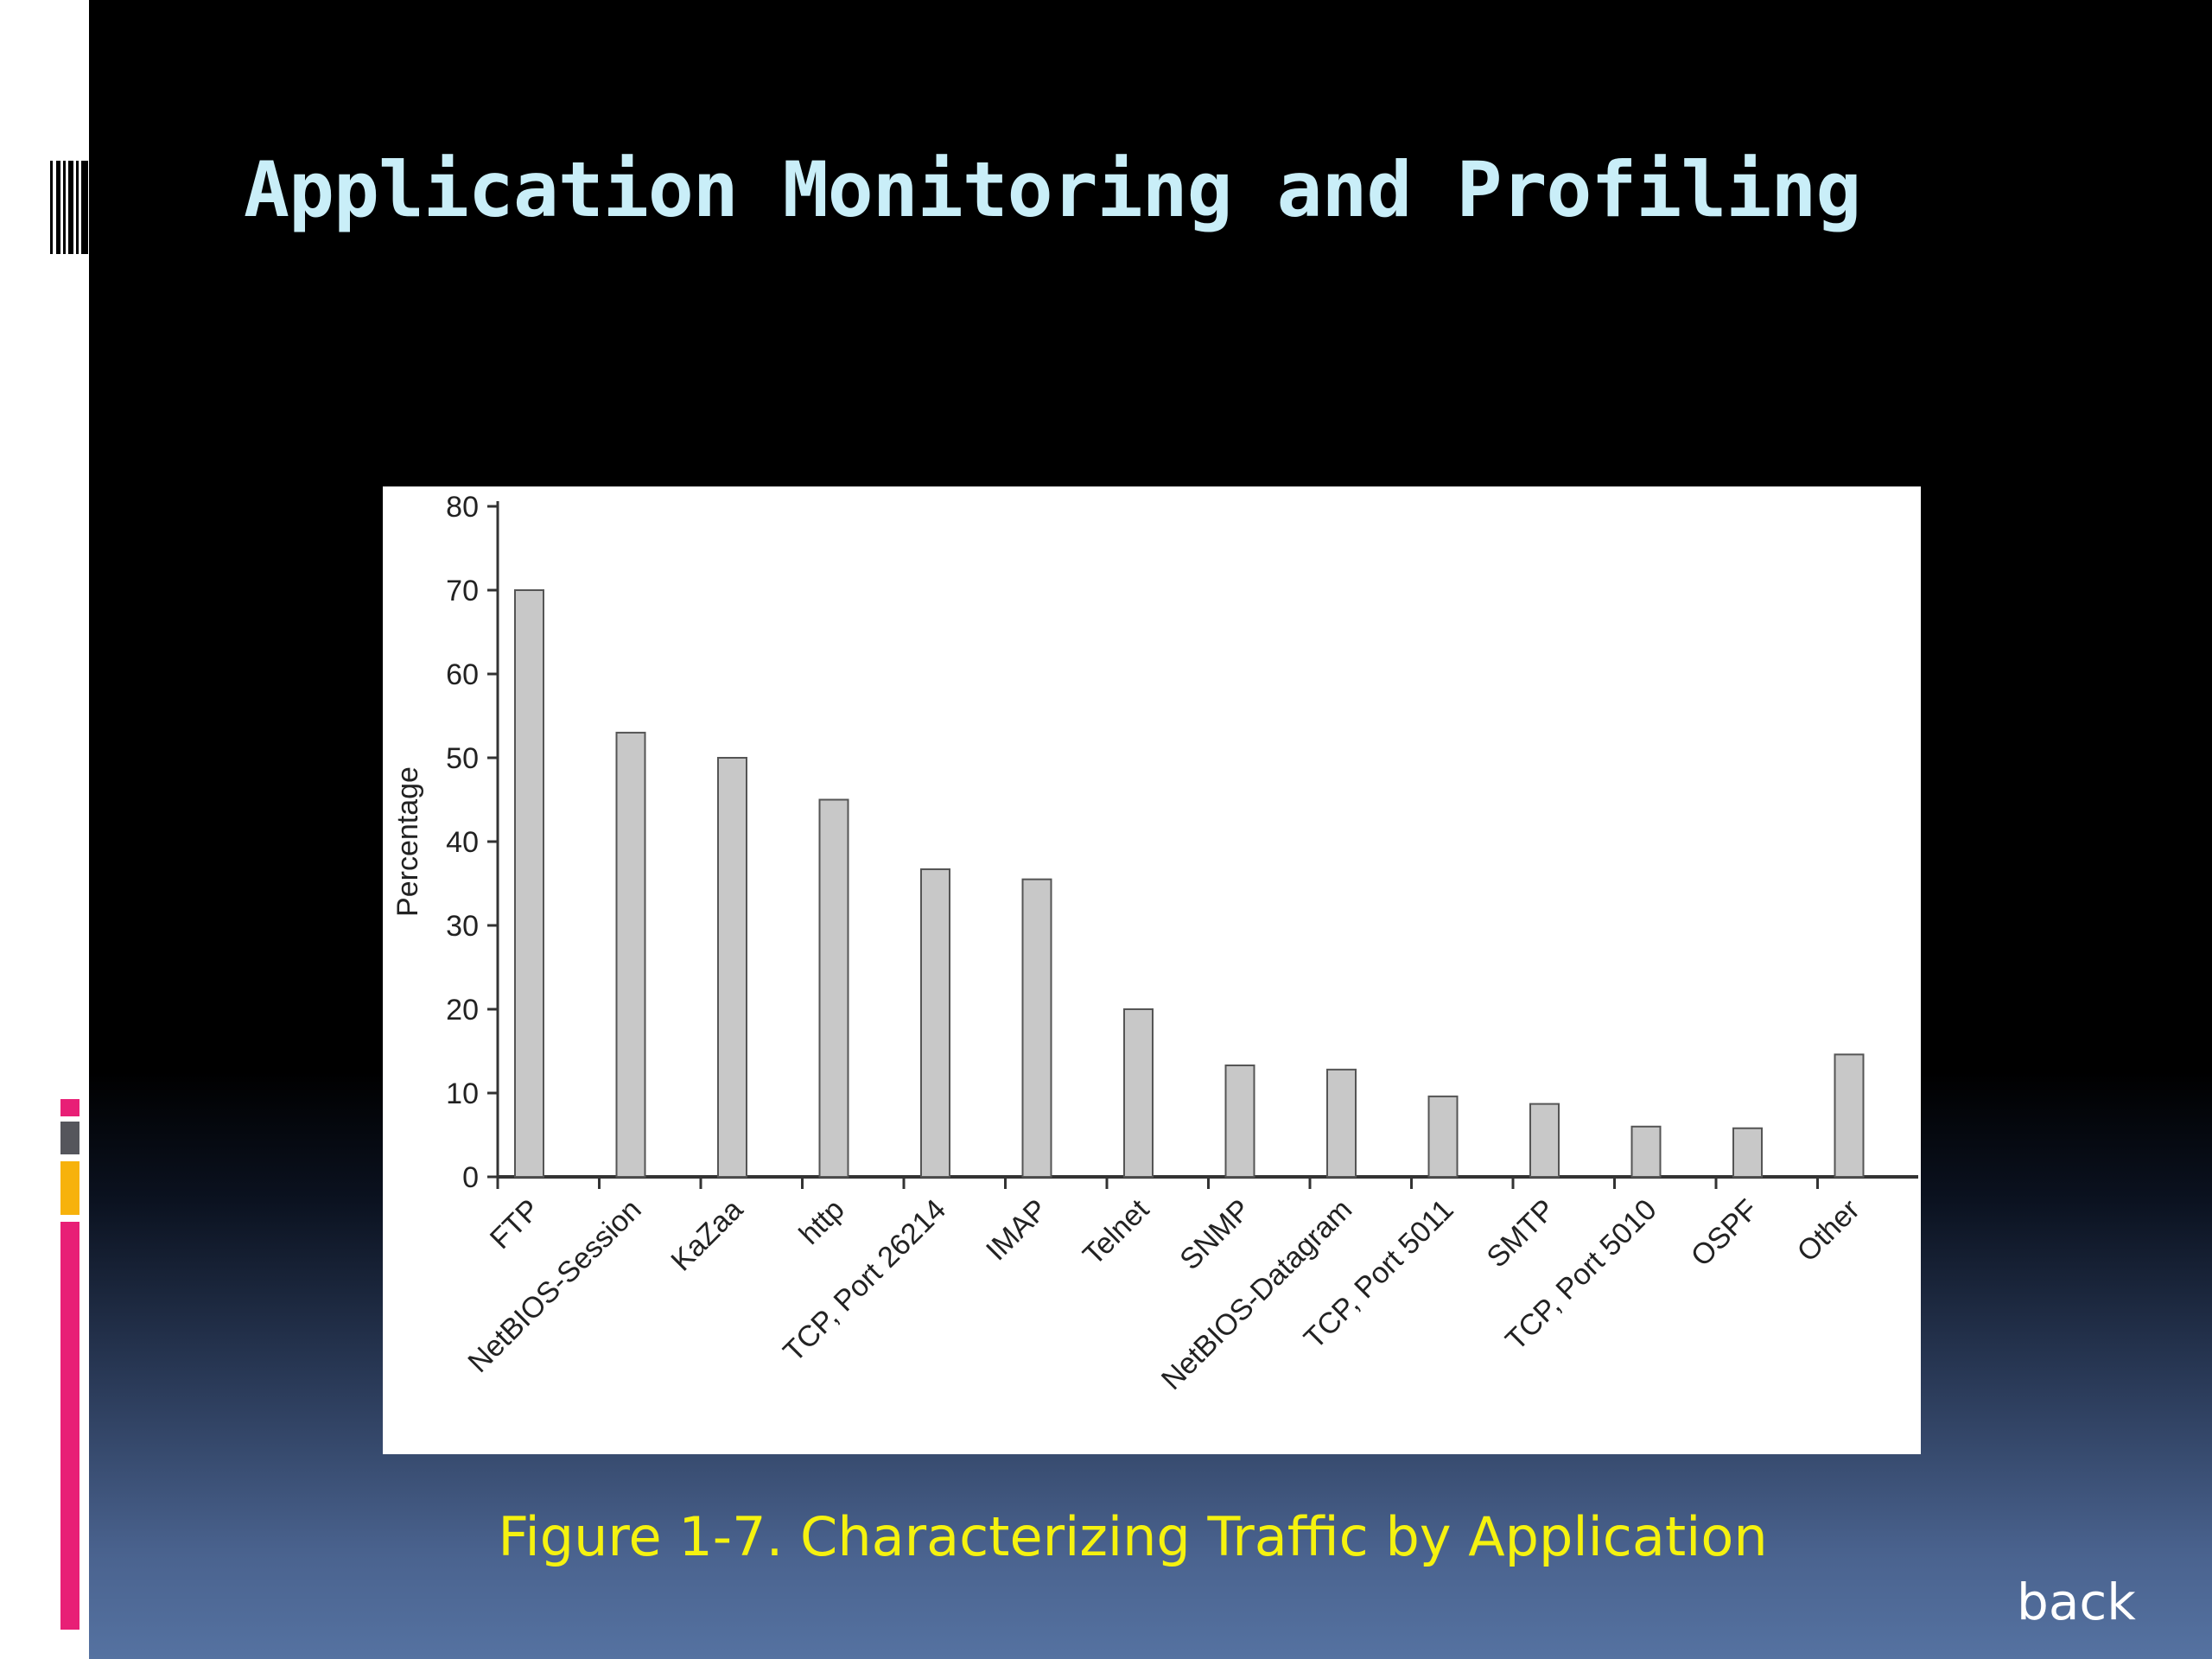 The height and width of the screenshot is (1659, 2212). I want to click on y-tick-label: 30, so click(462, 926).